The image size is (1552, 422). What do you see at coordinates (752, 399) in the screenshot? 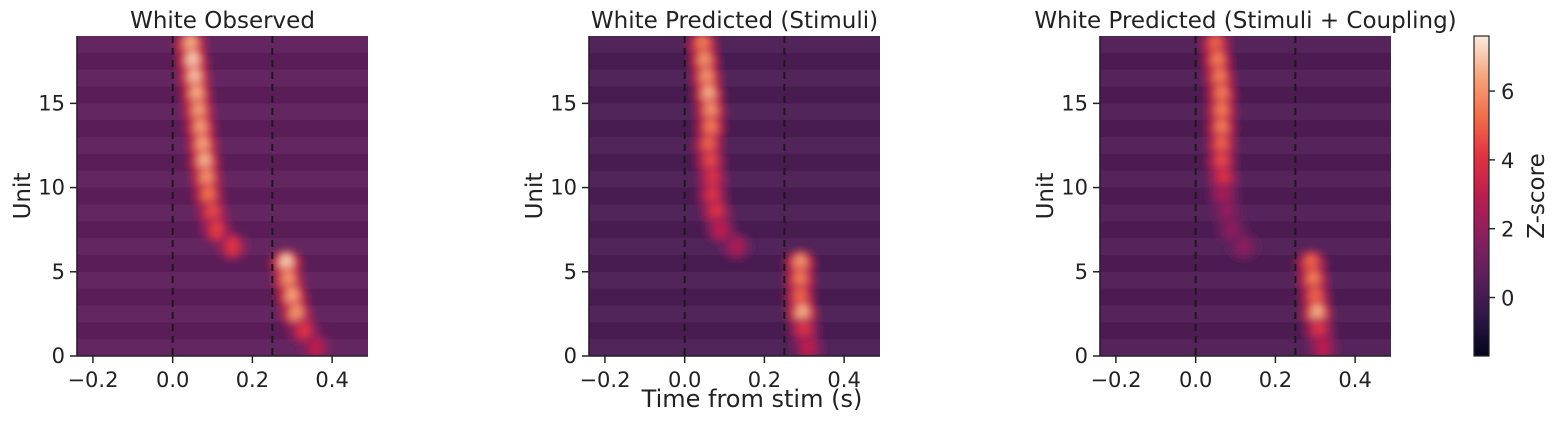
I see `shared-x-axis-label: Time from stim (s)` at bounding box center [752, 399].